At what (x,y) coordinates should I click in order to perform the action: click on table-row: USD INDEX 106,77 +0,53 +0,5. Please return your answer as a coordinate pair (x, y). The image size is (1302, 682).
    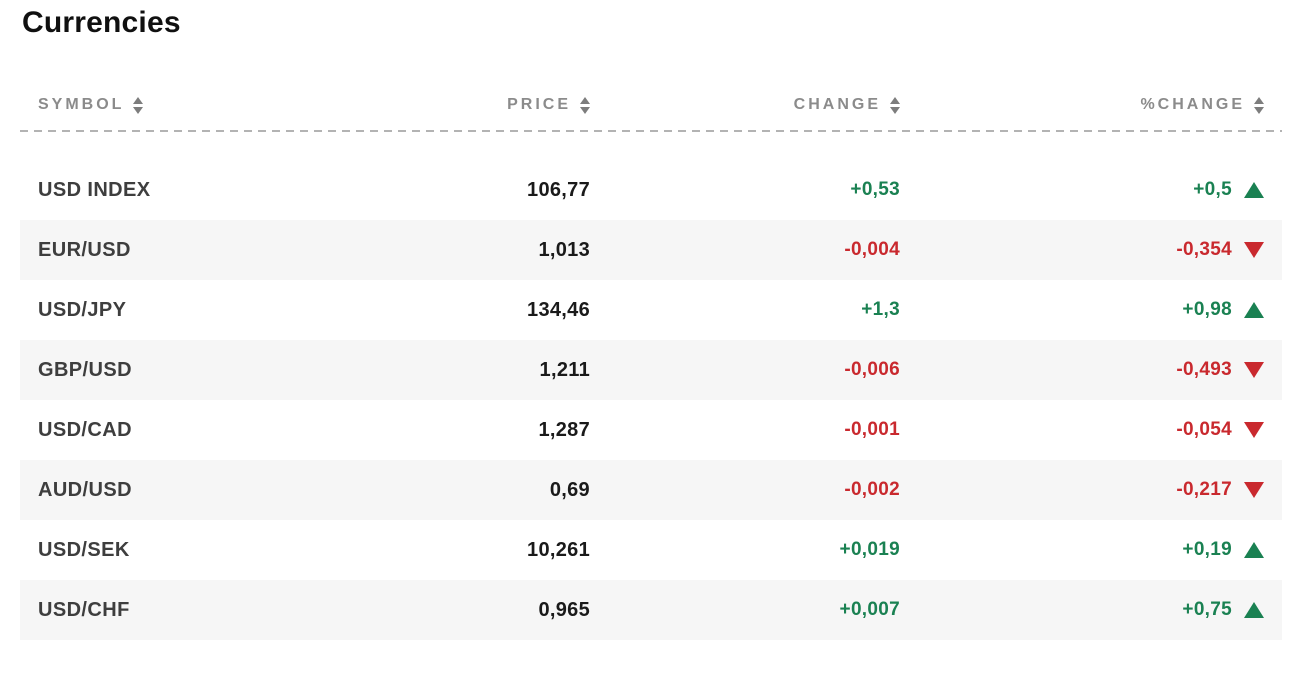
    Looking at the image, I should click on (651, 190).